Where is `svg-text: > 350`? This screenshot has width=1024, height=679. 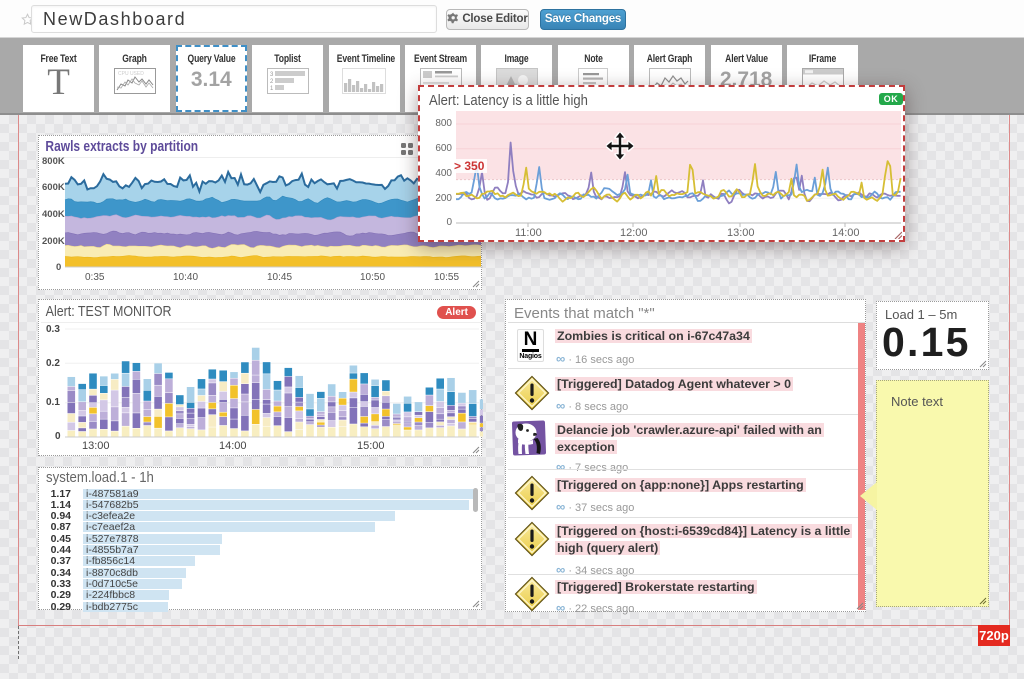
svg-text: > 350 is located at coordinates (469, 166).